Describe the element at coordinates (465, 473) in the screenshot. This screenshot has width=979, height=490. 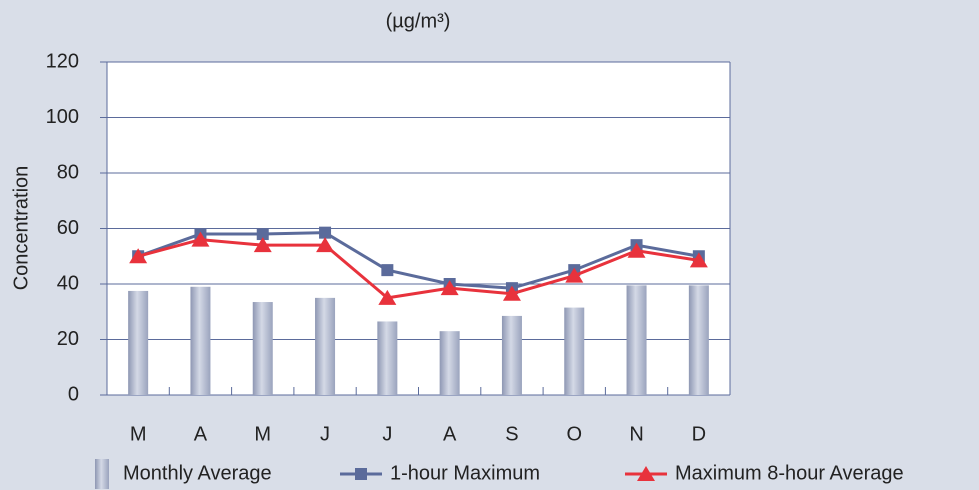
I see `legend-label: 1-hour Maximum` at that location.